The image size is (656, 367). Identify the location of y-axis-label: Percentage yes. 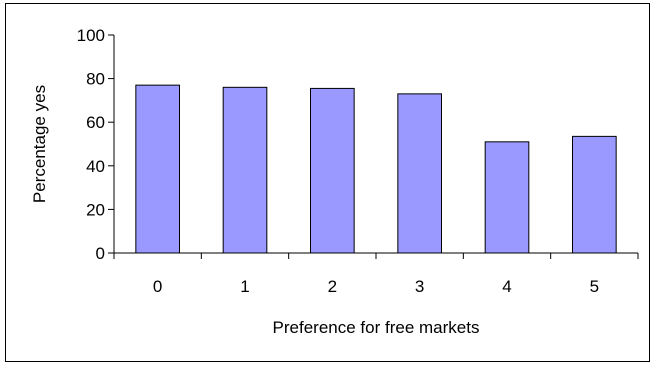
(39, 144).